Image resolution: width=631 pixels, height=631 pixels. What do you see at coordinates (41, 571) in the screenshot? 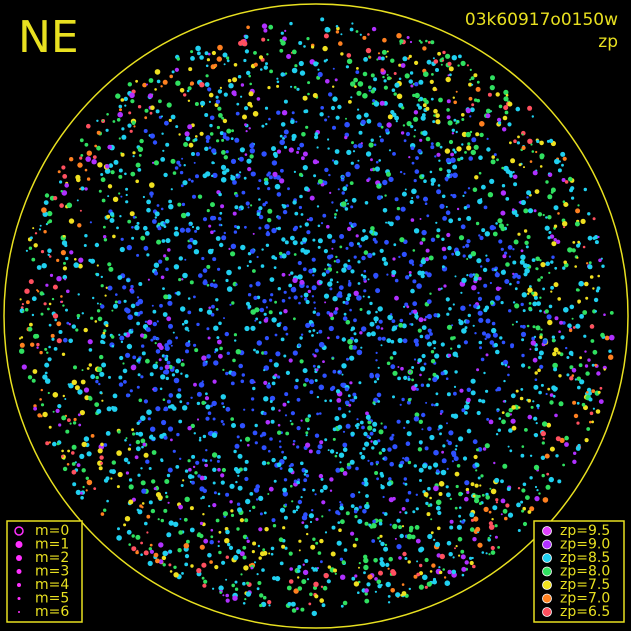
I see `magnitude-legend-entries: m=0m=1m=2m=3m=4m=5m=6` at bounding box center [41, 571].